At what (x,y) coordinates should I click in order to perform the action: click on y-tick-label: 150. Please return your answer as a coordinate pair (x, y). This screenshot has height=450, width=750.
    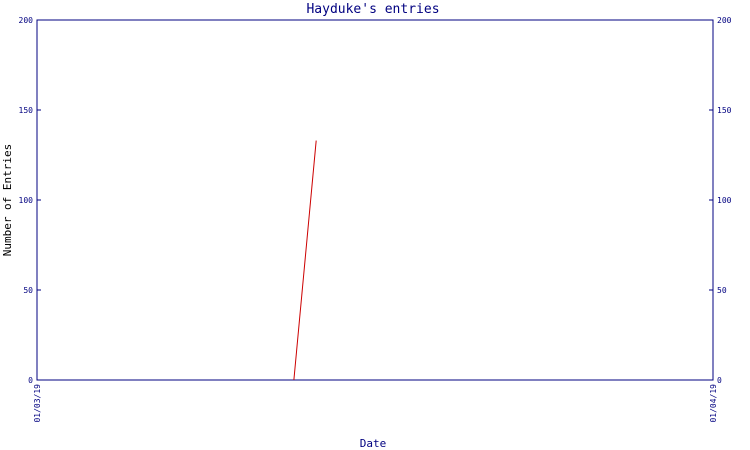
    Looking at the image, I should click on (26, 110).